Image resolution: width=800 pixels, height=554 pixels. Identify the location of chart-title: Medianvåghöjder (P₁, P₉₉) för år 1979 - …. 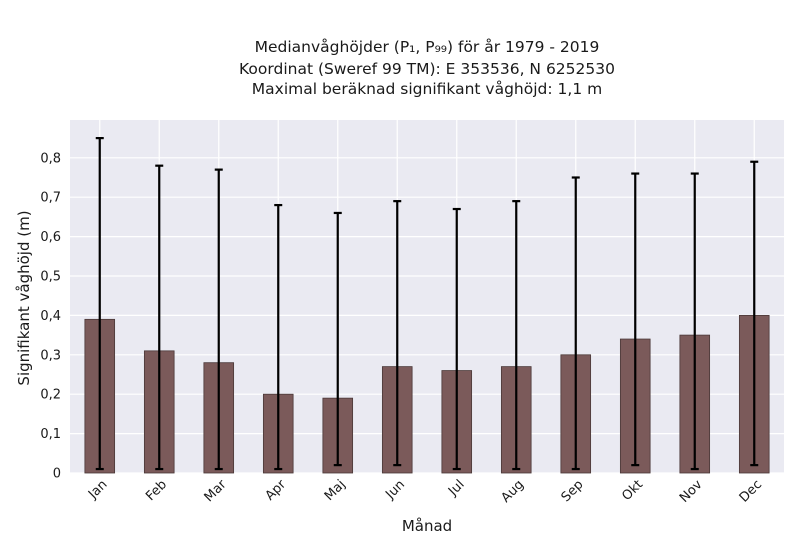
(427, 68).